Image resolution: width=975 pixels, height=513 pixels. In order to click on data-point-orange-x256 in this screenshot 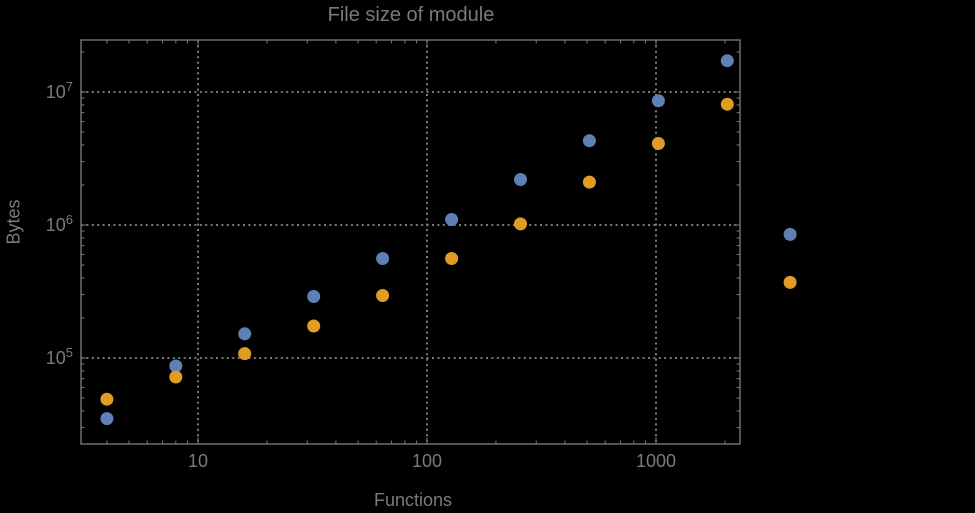, I will do `click(520, 224)`.